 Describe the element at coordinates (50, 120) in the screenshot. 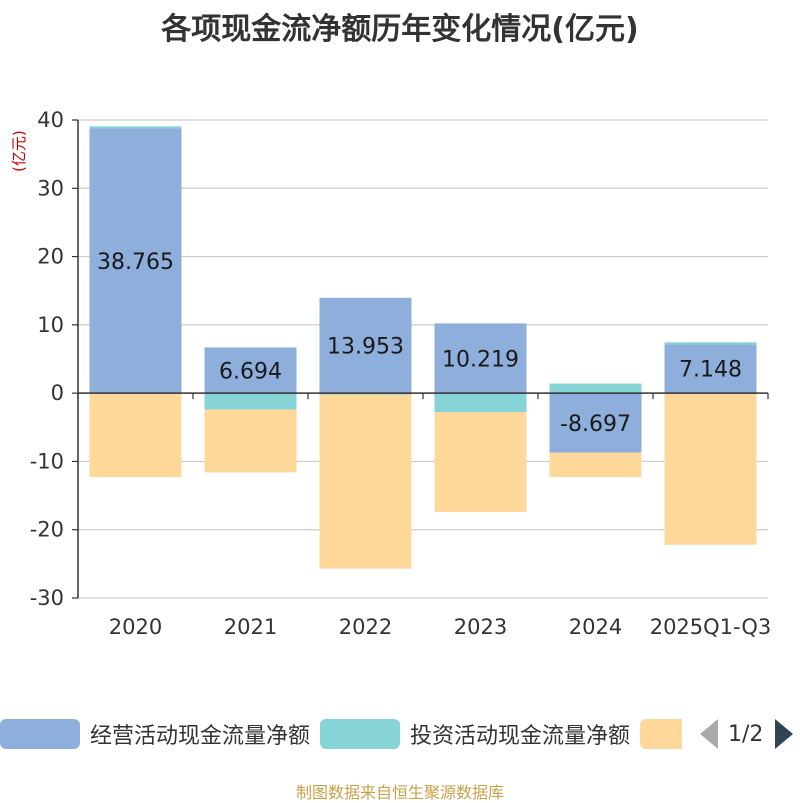

I see `y-tick-label: 40` at that location.